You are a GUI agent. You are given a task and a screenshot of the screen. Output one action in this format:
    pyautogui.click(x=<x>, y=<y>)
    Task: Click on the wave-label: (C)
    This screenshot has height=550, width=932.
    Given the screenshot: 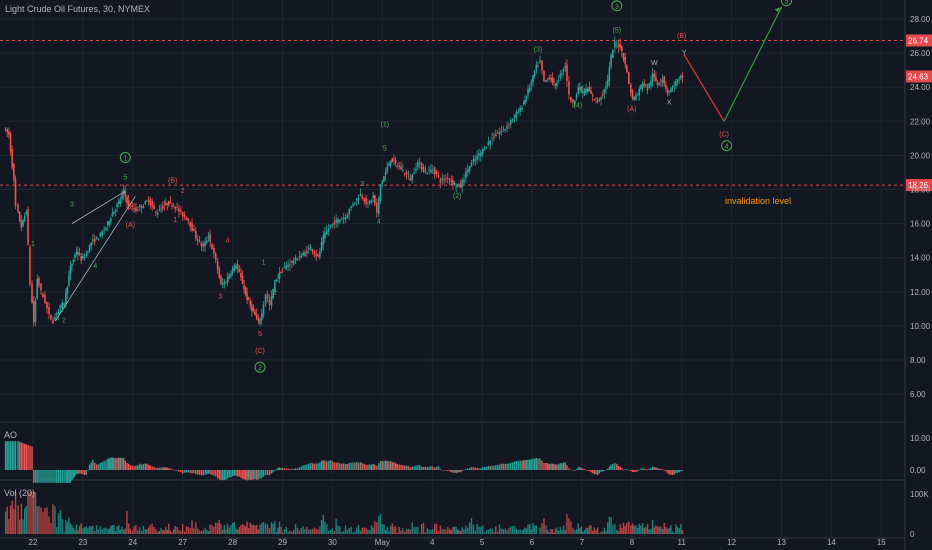 What is the action you would take?
    pyautogui.click(x=260, y=351)
    